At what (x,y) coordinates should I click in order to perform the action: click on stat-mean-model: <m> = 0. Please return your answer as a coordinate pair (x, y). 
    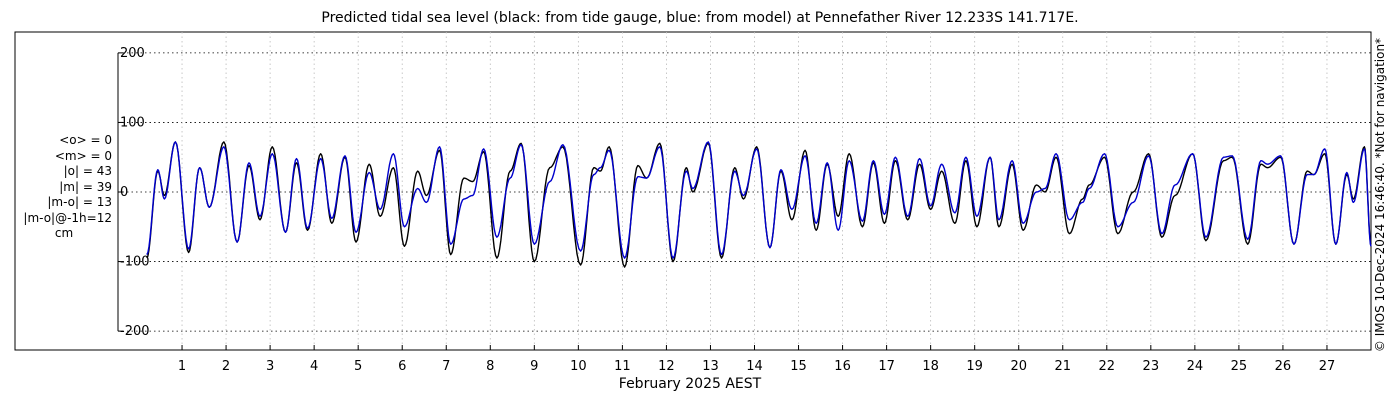
    Looking at the image, I should click on (83, 155).